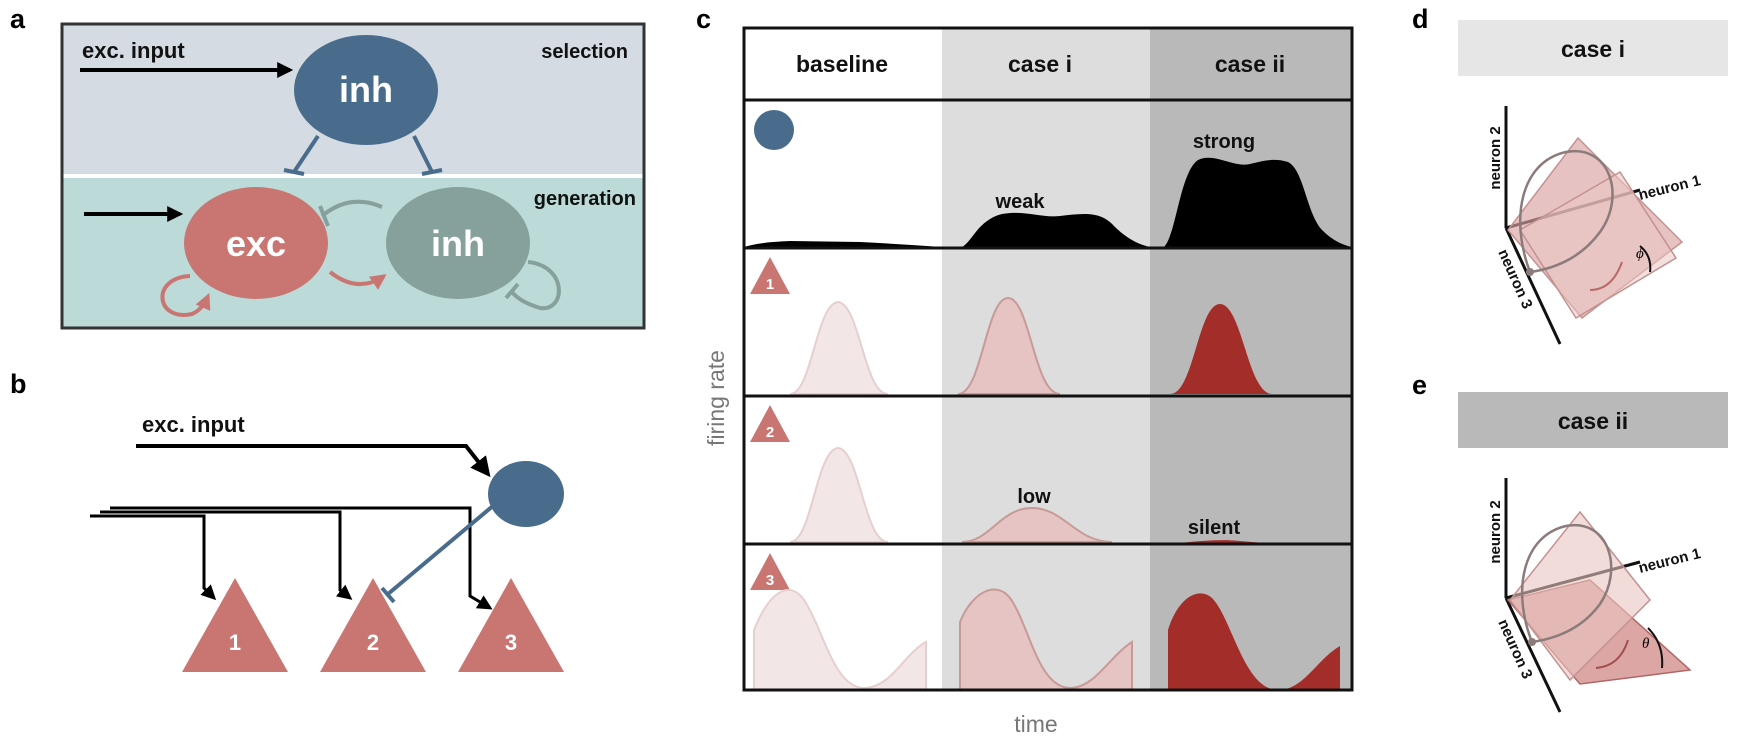 Image resolution: width=1742 pixels, height=748 pixels. What do you see at coordinates (294, 172) in the screenshot?
I see `inhibition-bar-left` at bounding box center [294, 172].